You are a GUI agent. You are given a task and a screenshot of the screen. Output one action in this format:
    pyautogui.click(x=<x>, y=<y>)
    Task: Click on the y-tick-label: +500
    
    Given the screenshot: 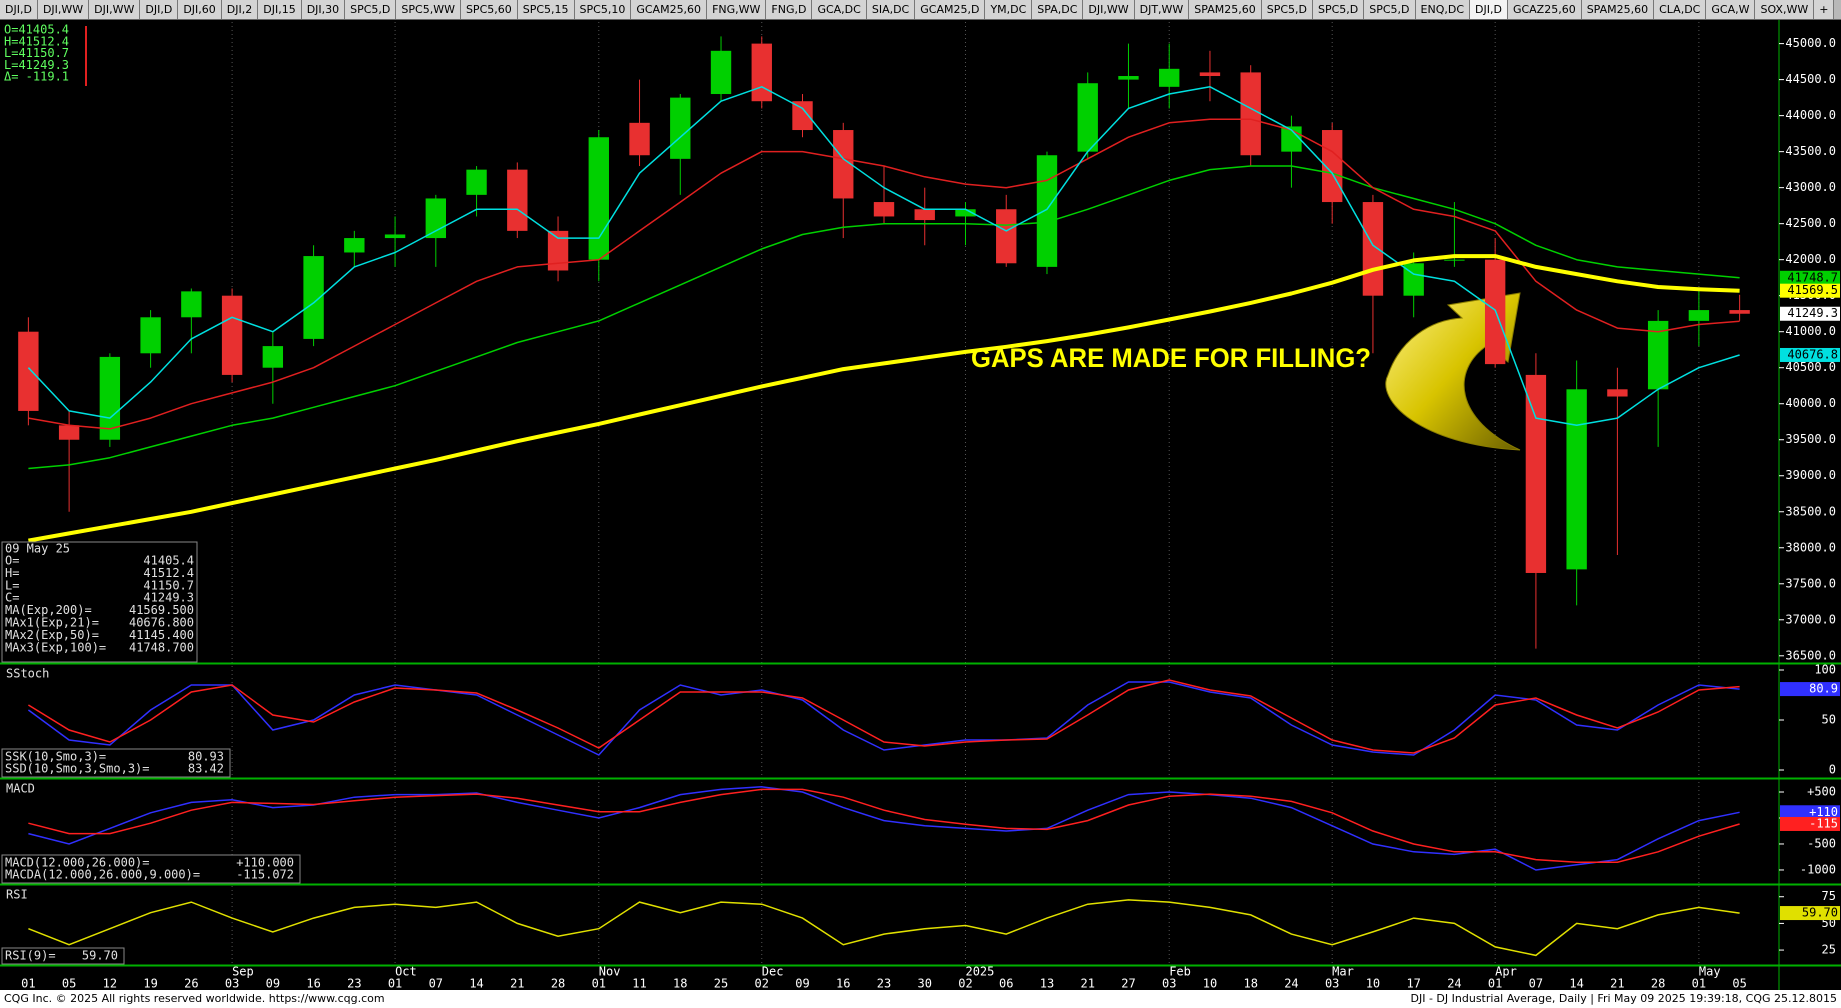 What is the action you would take?
    pyautogui.click(x=1821, y=791)
    